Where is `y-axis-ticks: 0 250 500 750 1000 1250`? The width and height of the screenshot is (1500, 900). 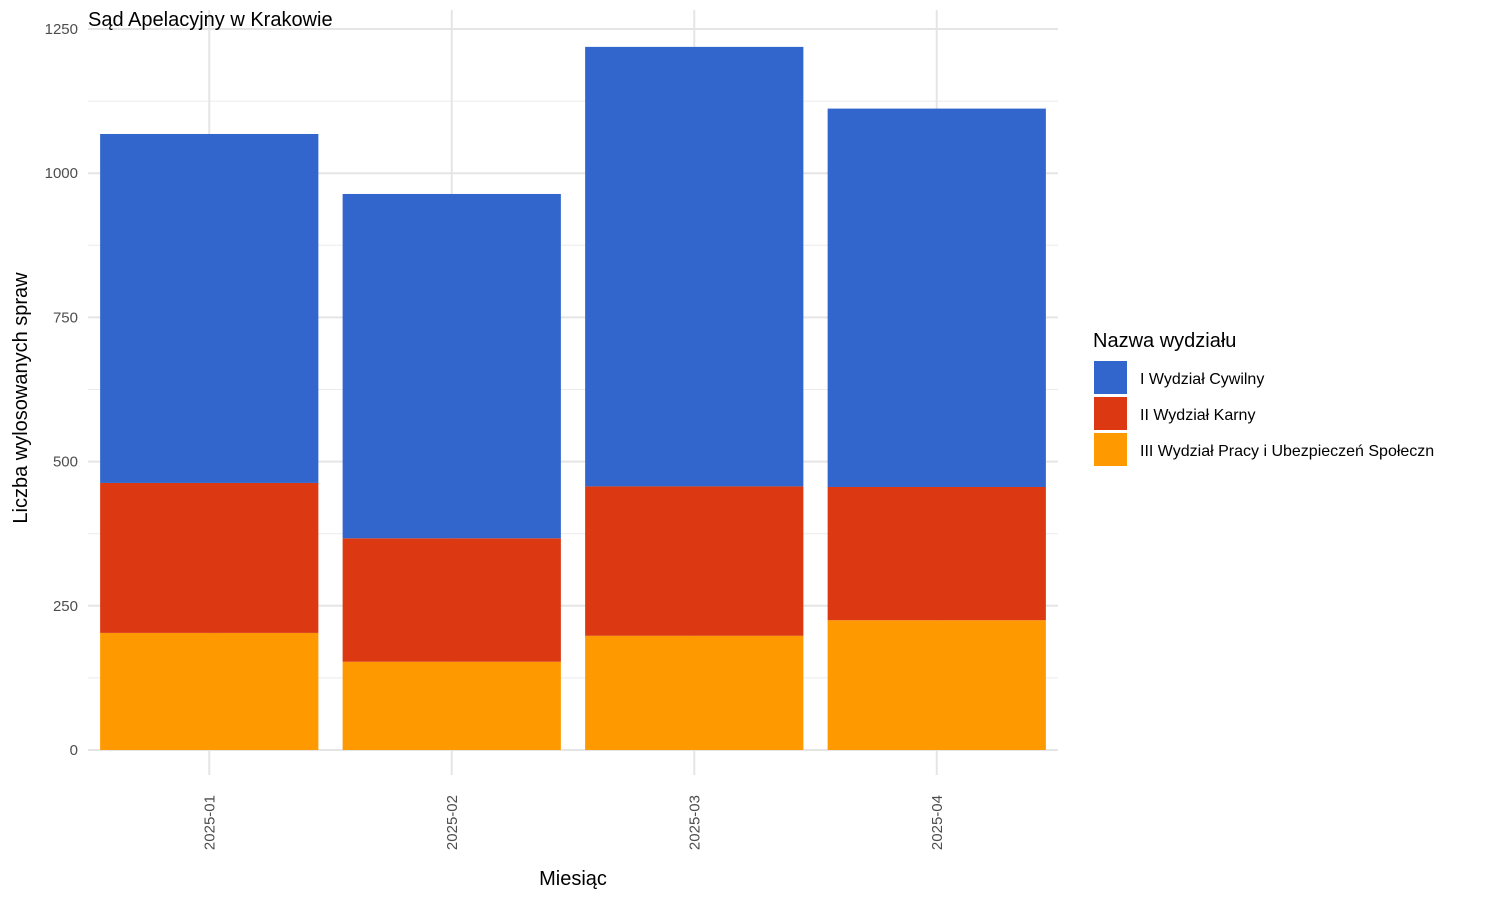 y-axis-ticks: 0 250 500 750 1000 1250 is located at coordinates (61, 390).